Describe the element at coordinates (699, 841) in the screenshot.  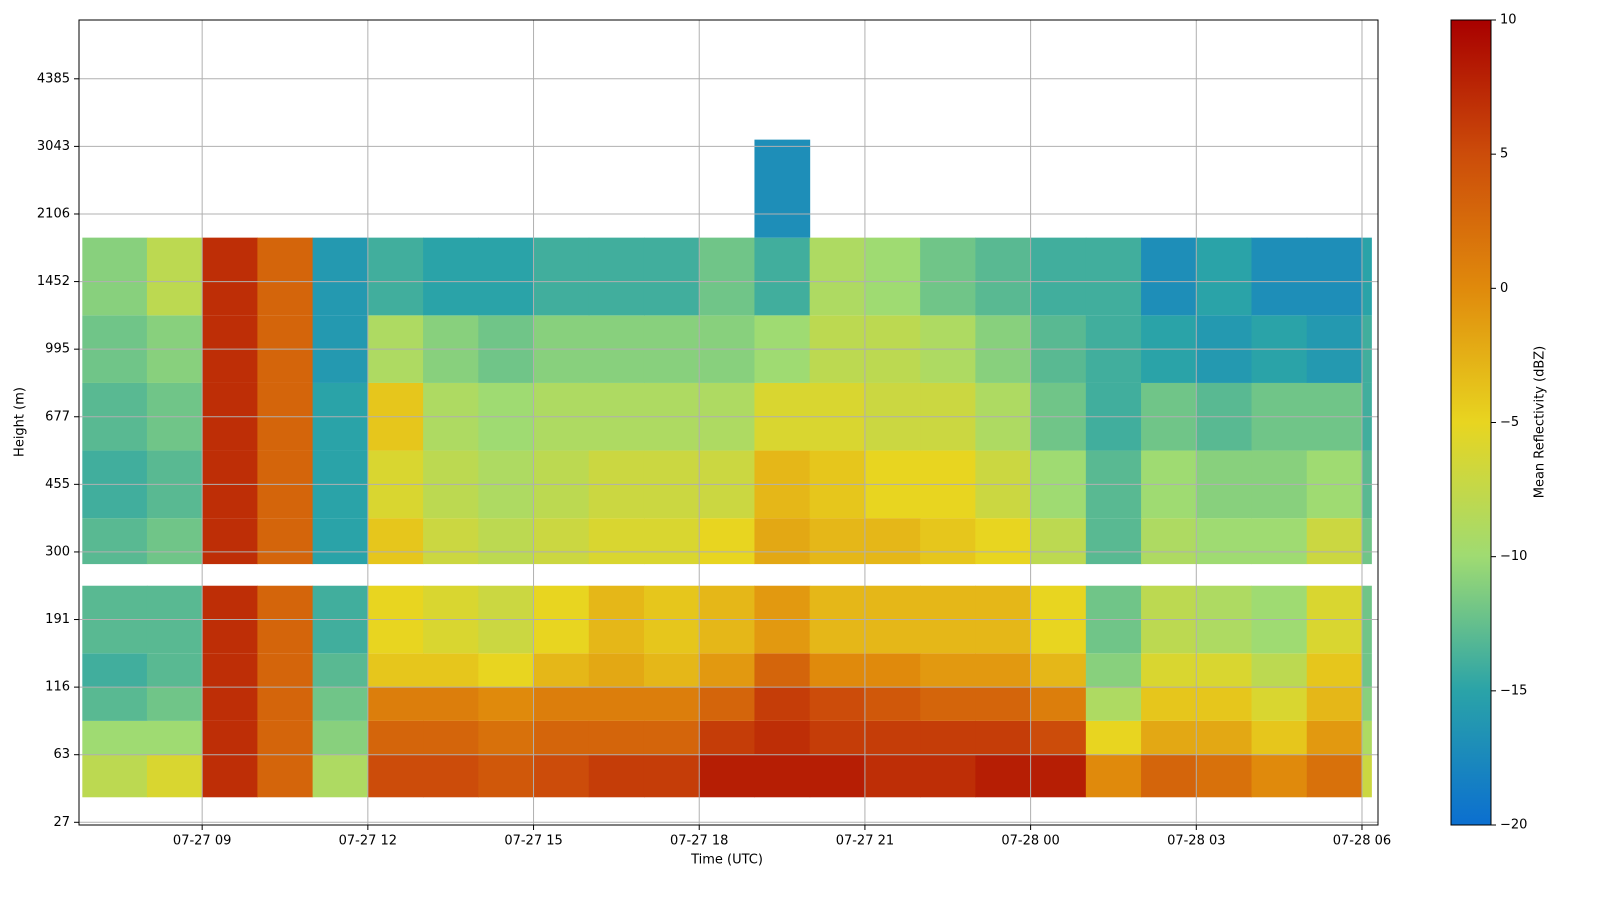
I see `x-tick-label: 07-27 18` at that location.